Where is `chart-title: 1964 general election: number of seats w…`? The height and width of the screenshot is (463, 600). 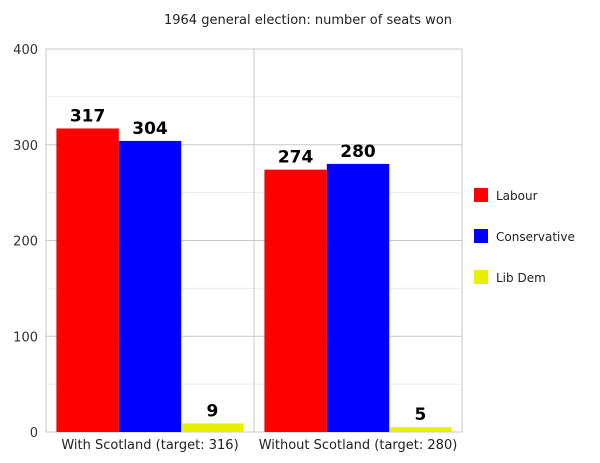
chart-title: 1964 general election: number of seats w… is located at coordinates (308, 20).